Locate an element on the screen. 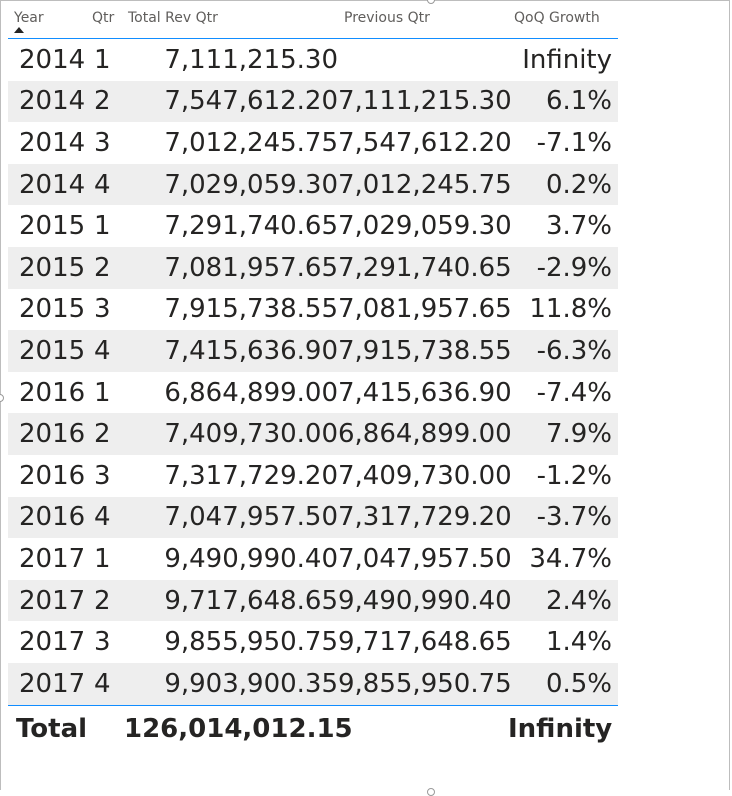  total-rev-cell: 9,903,900.35 is located at coordinates (231, 683).